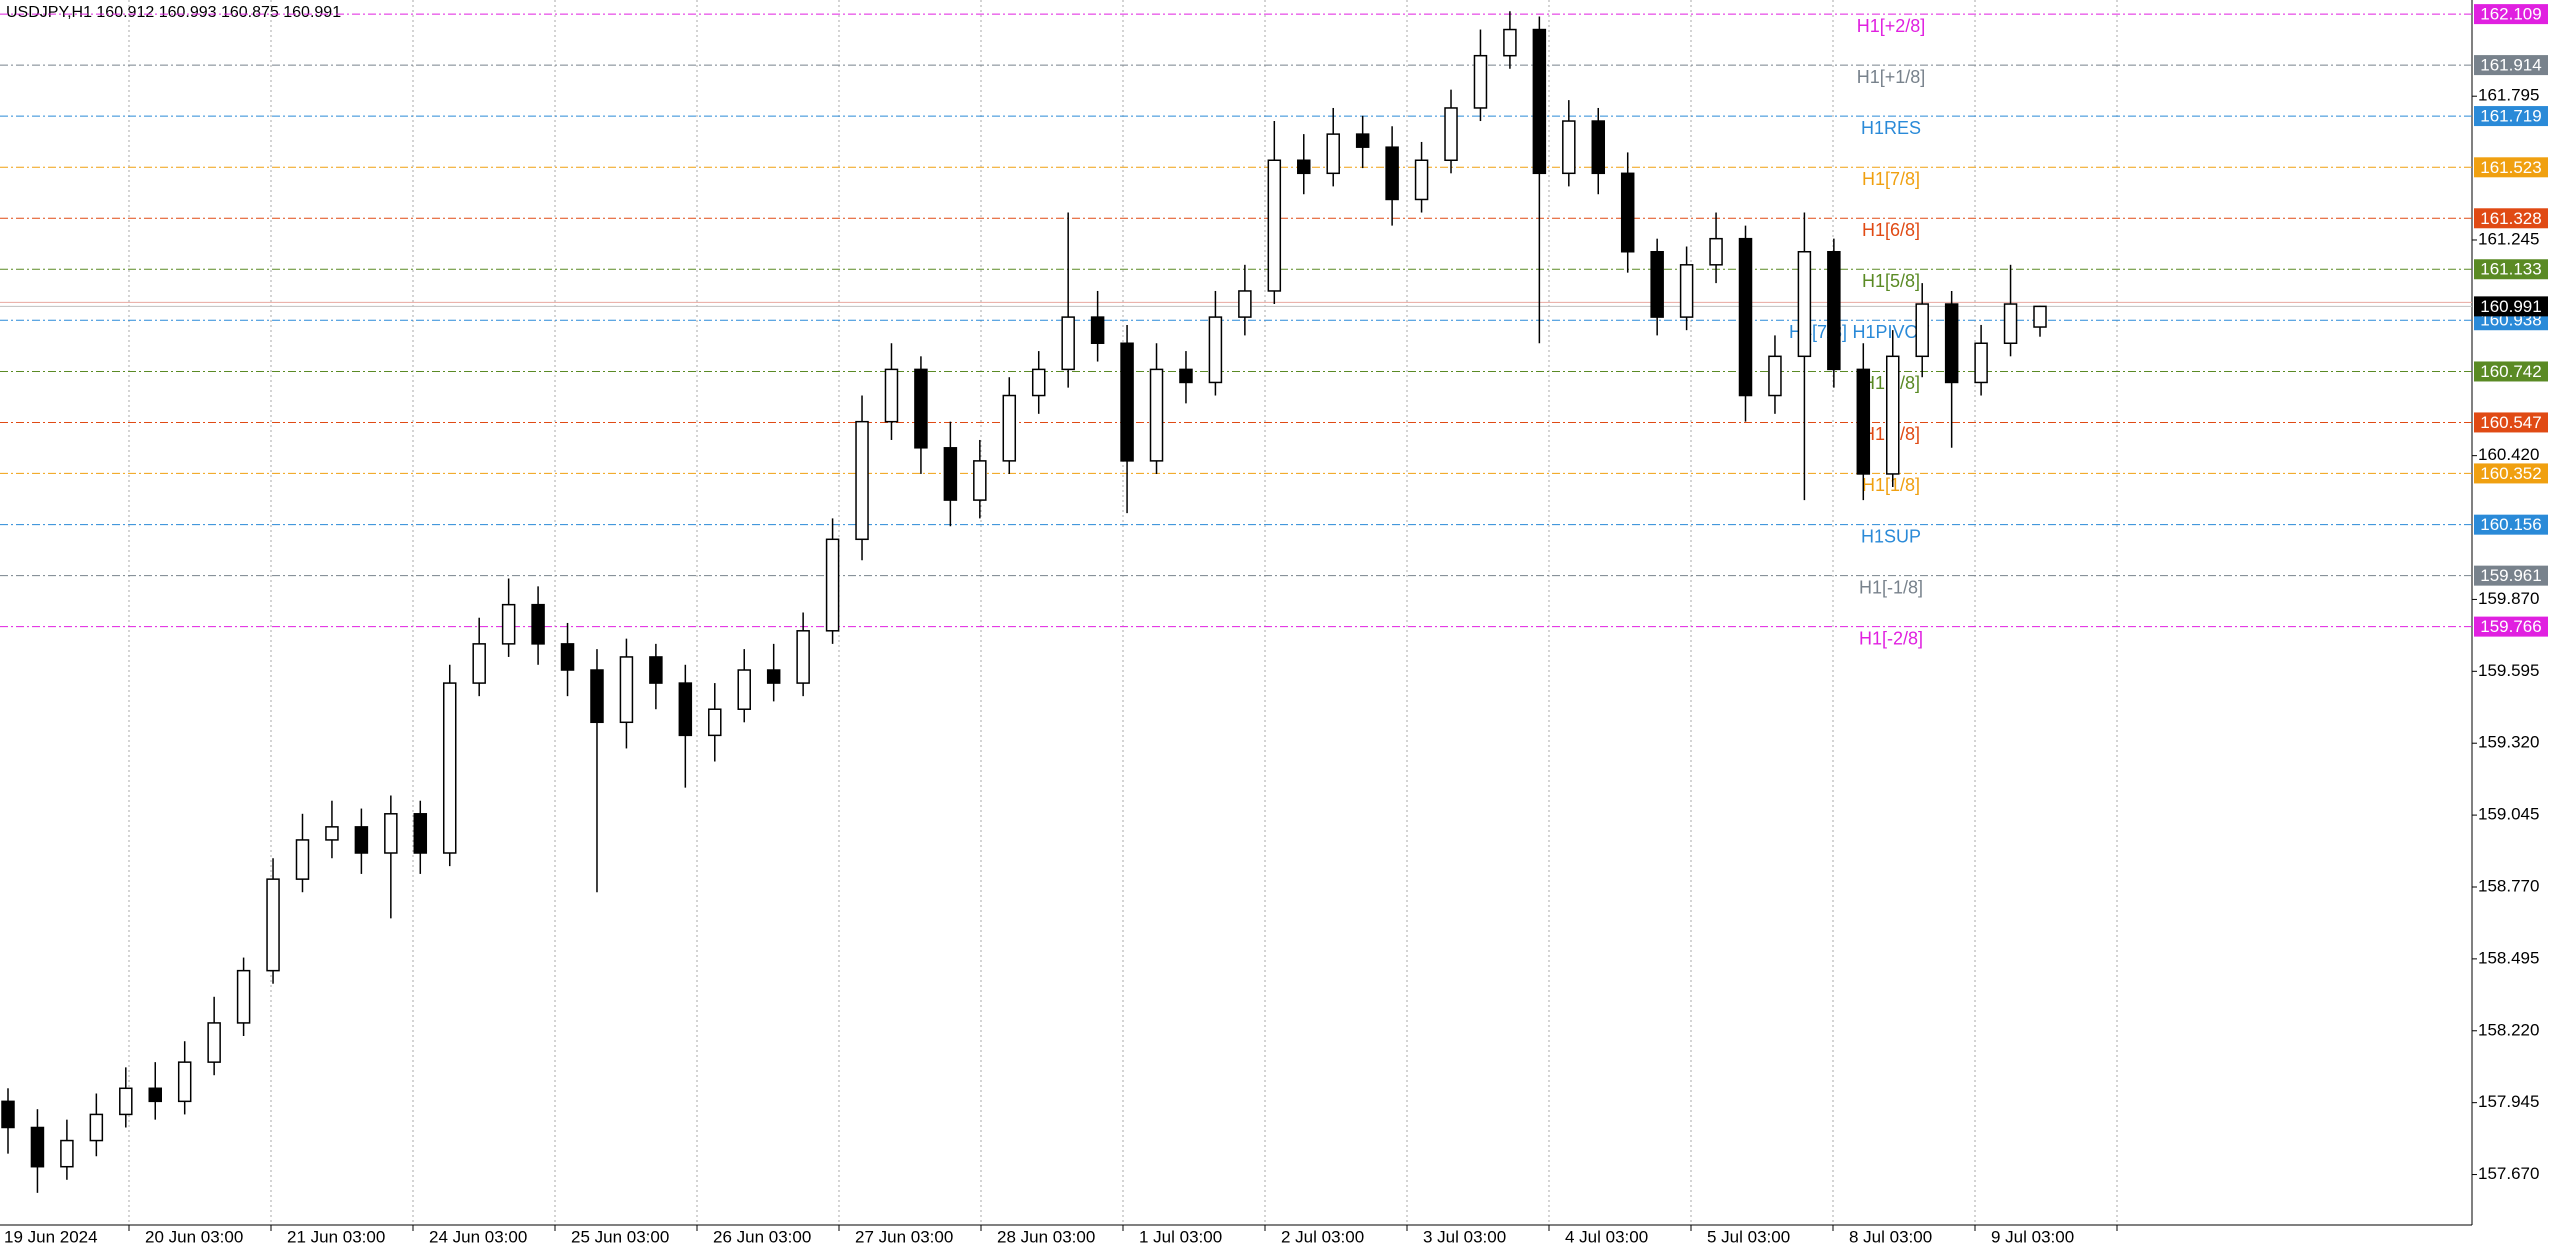 This screenshot has width=2560, height=1249. What do you see at coordinates (2508, 814) in the screenshot?
I see `y-tick-label: 159.045` at bounding box center [2508, 814].